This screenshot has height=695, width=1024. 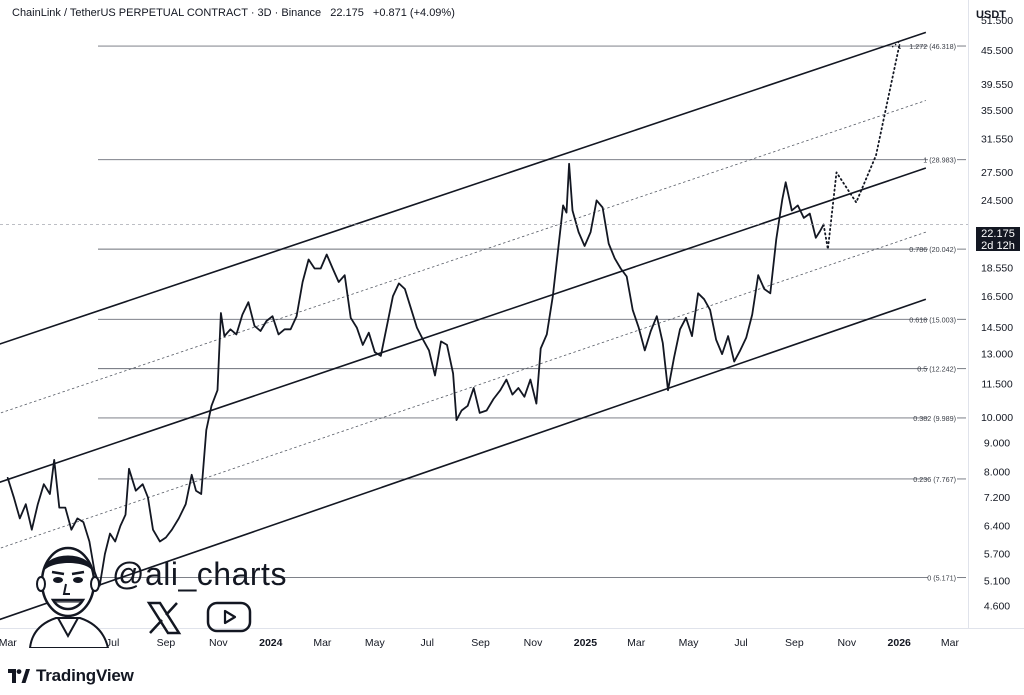 I want to click on projection-arrowhead, so click(x=896, y=46).